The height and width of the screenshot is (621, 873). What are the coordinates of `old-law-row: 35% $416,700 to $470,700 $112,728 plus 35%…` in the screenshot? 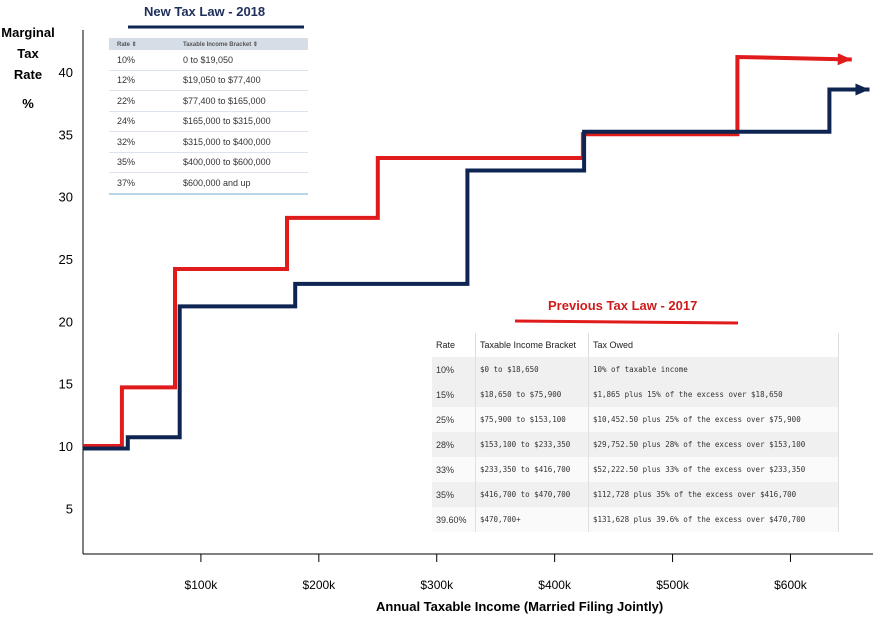 It's located at (635, 494).